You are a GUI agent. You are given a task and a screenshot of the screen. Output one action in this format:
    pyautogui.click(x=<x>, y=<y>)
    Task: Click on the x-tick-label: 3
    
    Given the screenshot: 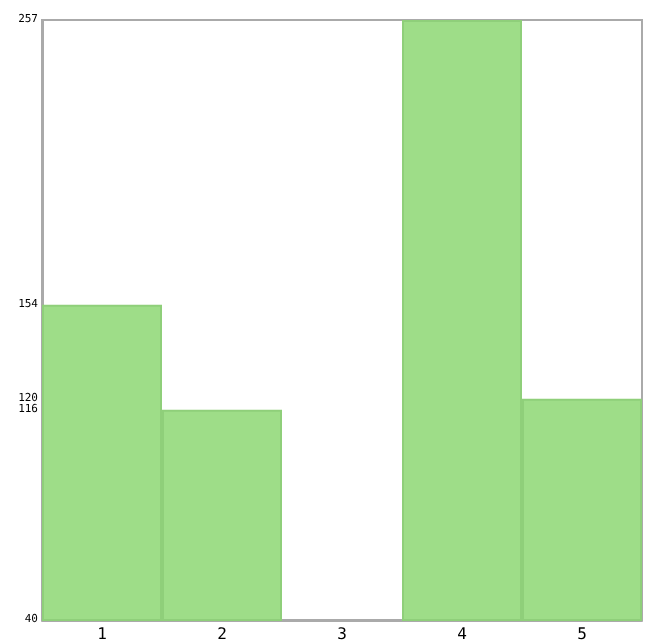 What is the action you would take?
    pyautogui.click(x=342, y=633)
    